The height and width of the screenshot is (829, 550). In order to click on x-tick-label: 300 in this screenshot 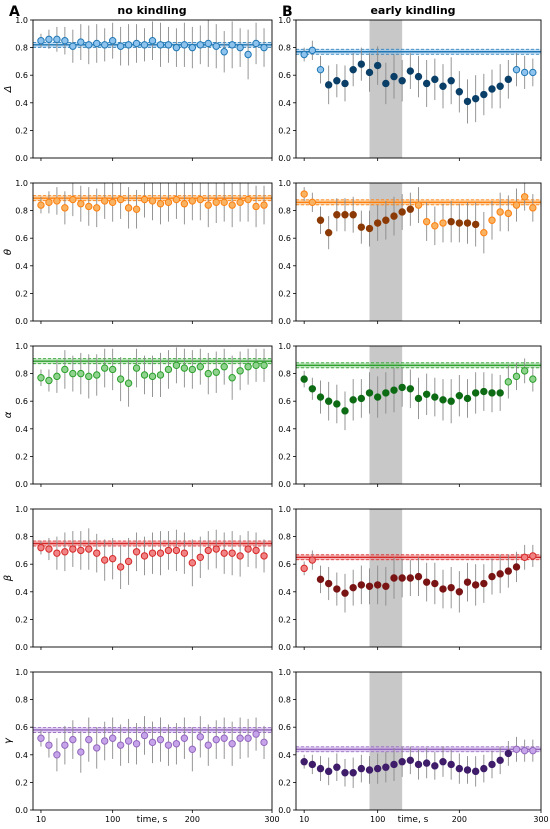, I will do `click(271, 819)`.